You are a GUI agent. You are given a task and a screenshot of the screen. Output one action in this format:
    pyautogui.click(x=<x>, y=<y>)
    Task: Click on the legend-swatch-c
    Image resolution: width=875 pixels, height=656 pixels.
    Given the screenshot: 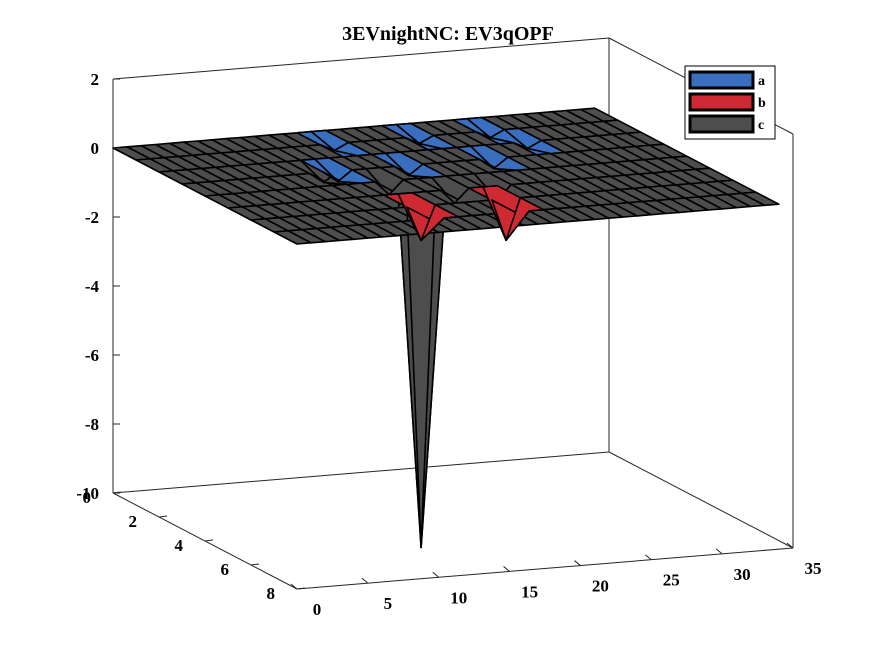 What is the action you would take?
    pyautogui.click(x=721, y=124)
    